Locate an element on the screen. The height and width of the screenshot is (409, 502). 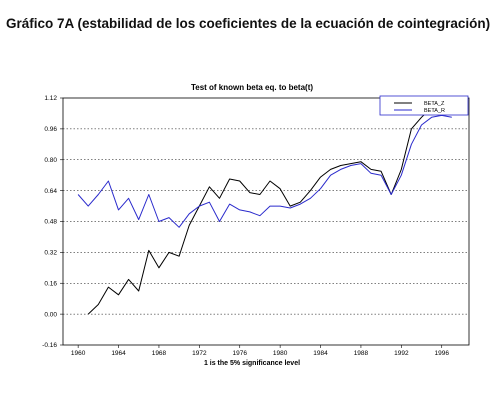
y-axis: 1.12 0.96 0.80 0.64 0.48 0.32 0.16 0.00 -0.16 is located at coordinates (52, 222).